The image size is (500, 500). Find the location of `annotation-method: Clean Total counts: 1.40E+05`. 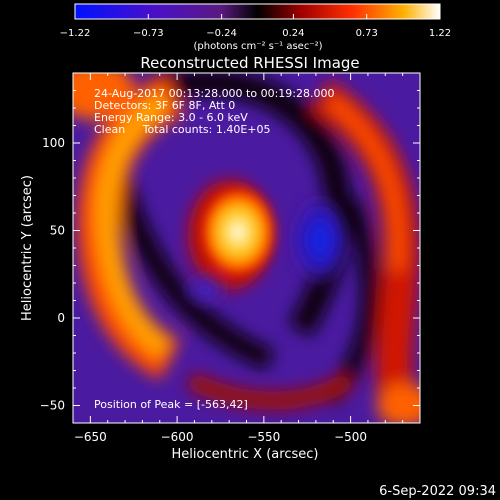

annotation-method: Clean Total counts: 1.40E+05 is located at coordinates (182, 129).